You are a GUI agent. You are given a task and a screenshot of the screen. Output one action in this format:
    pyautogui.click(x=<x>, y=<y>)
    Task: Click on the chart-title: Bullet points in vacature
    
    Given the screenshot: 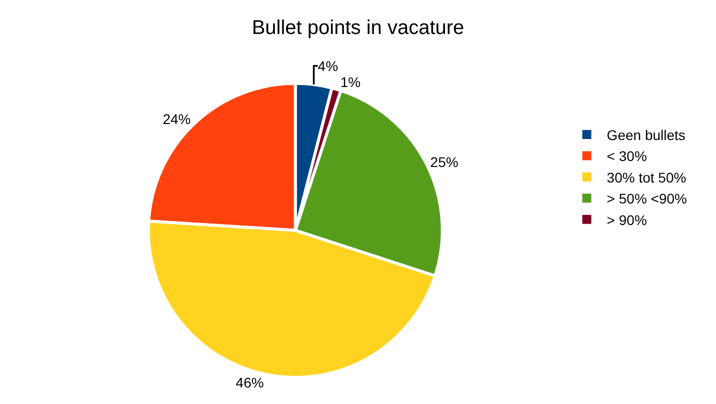 What is the action you would take?
    pyautogui.click(x=358, y=28)
    